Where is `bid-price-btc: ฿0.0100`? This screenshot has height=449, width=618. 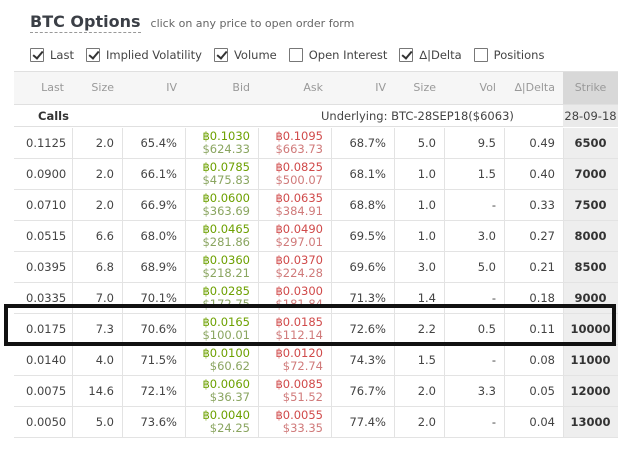
bid-price-btc: ฿0.0100 is located at coordinates (226, 353).